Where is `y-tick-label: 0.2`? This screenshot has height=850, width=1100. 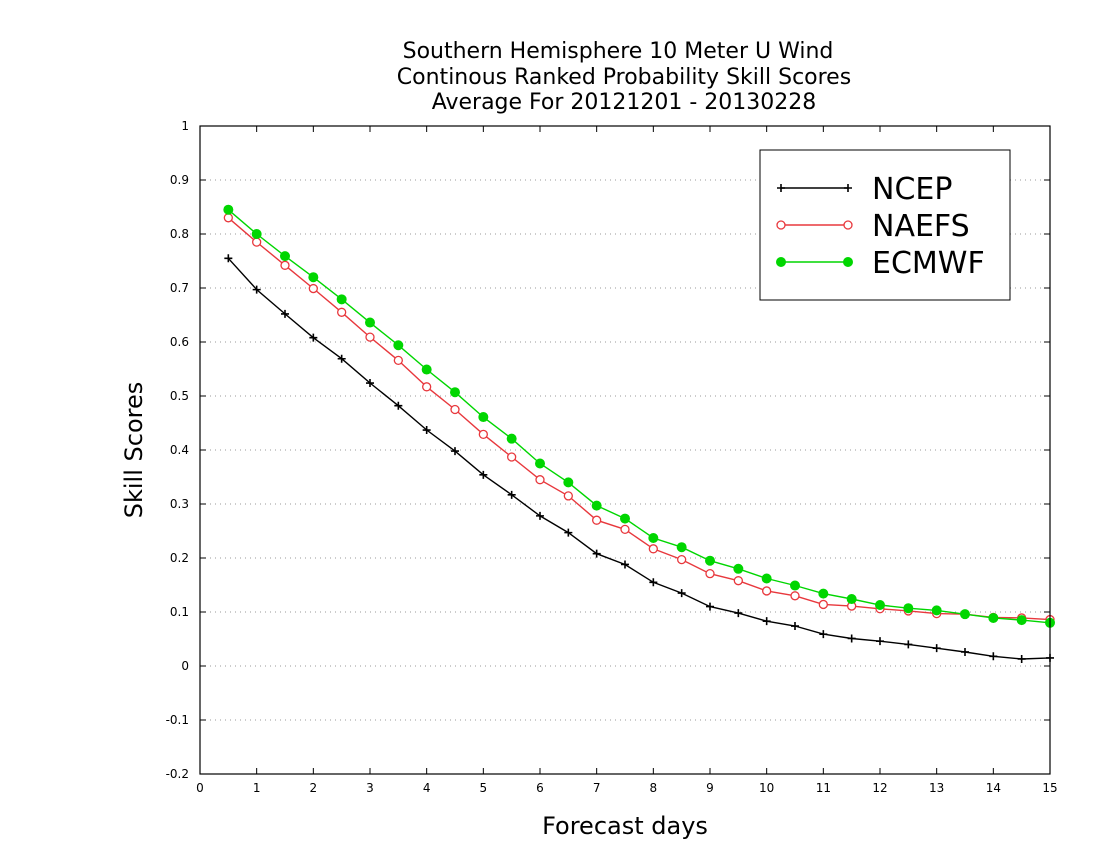
y-tick-label: 0.2 is located at coordinates (179, 558).